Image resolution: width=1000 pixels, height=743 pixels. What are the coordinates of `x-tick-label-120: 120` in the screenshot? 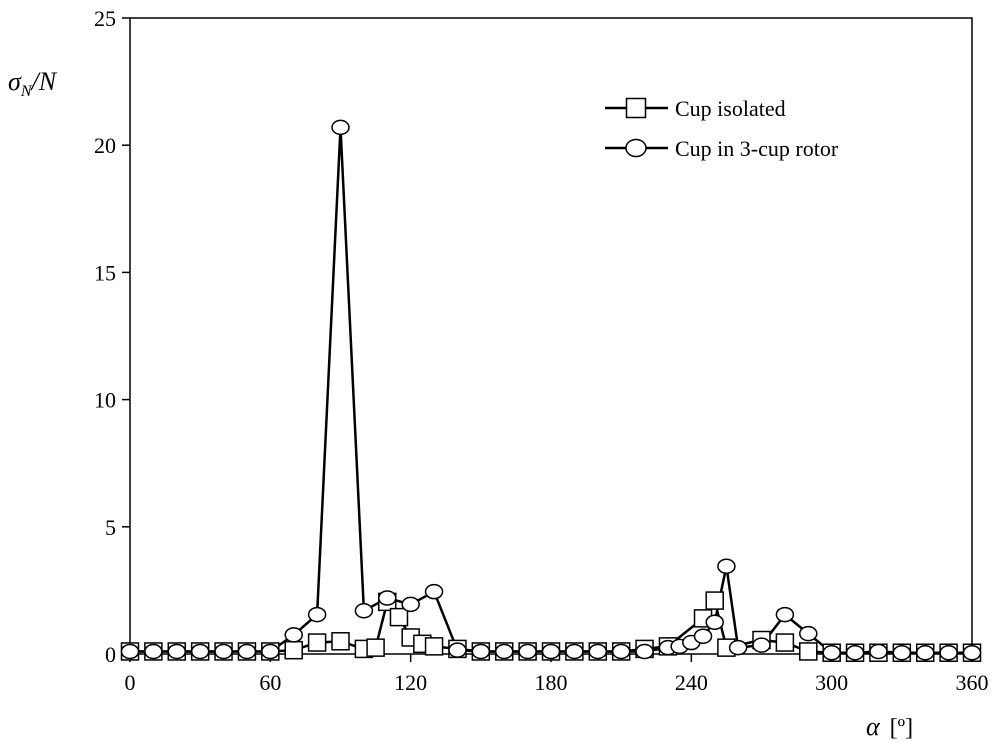 It's located at (410, 682).